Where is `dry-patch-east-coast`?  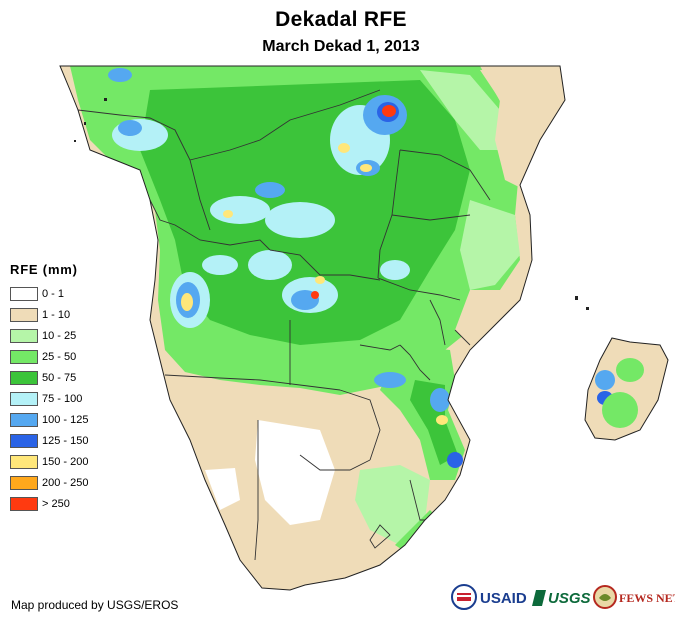 dry-patch-east-coast is located at coordinates (485, 317).